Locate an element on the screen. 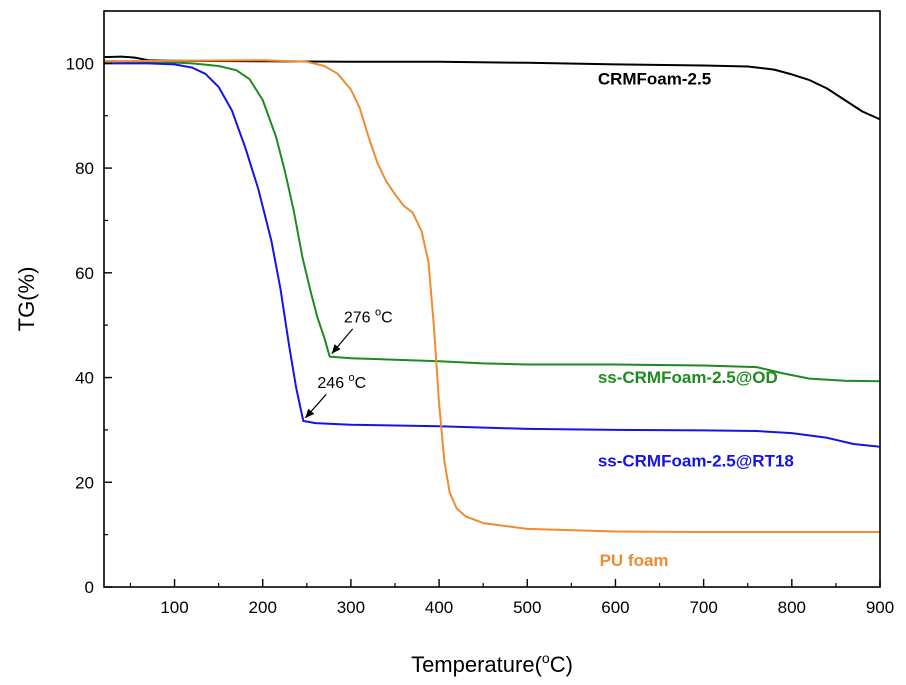 The width and height of the screenshot is (906, 685). x-tick-label: 400 is located at coordinates (439, 607).